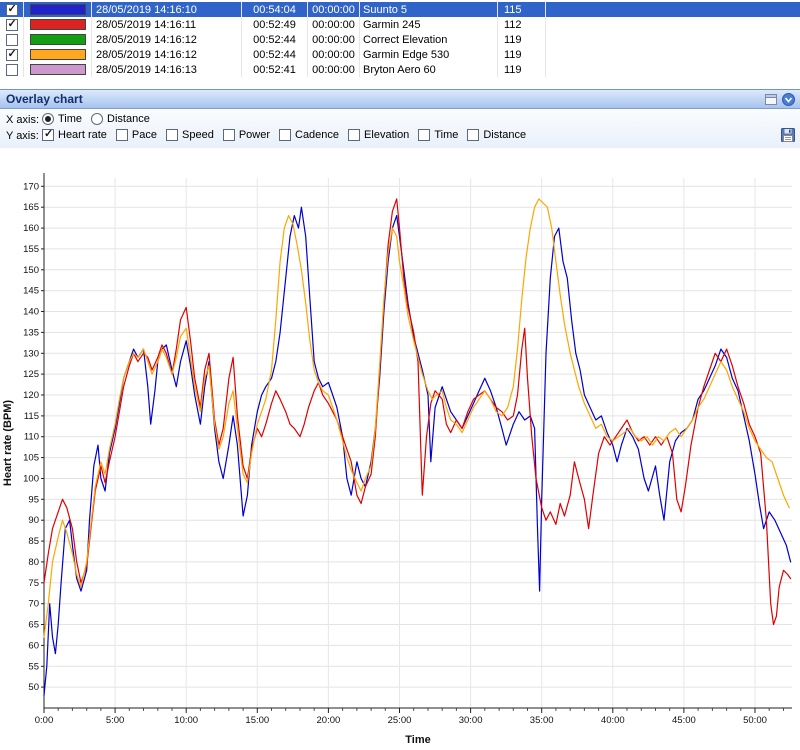  What do you see at coordinates (31, 437) in the screenshot?
I see `svg-text: 110` at bounding box center [31, 437].